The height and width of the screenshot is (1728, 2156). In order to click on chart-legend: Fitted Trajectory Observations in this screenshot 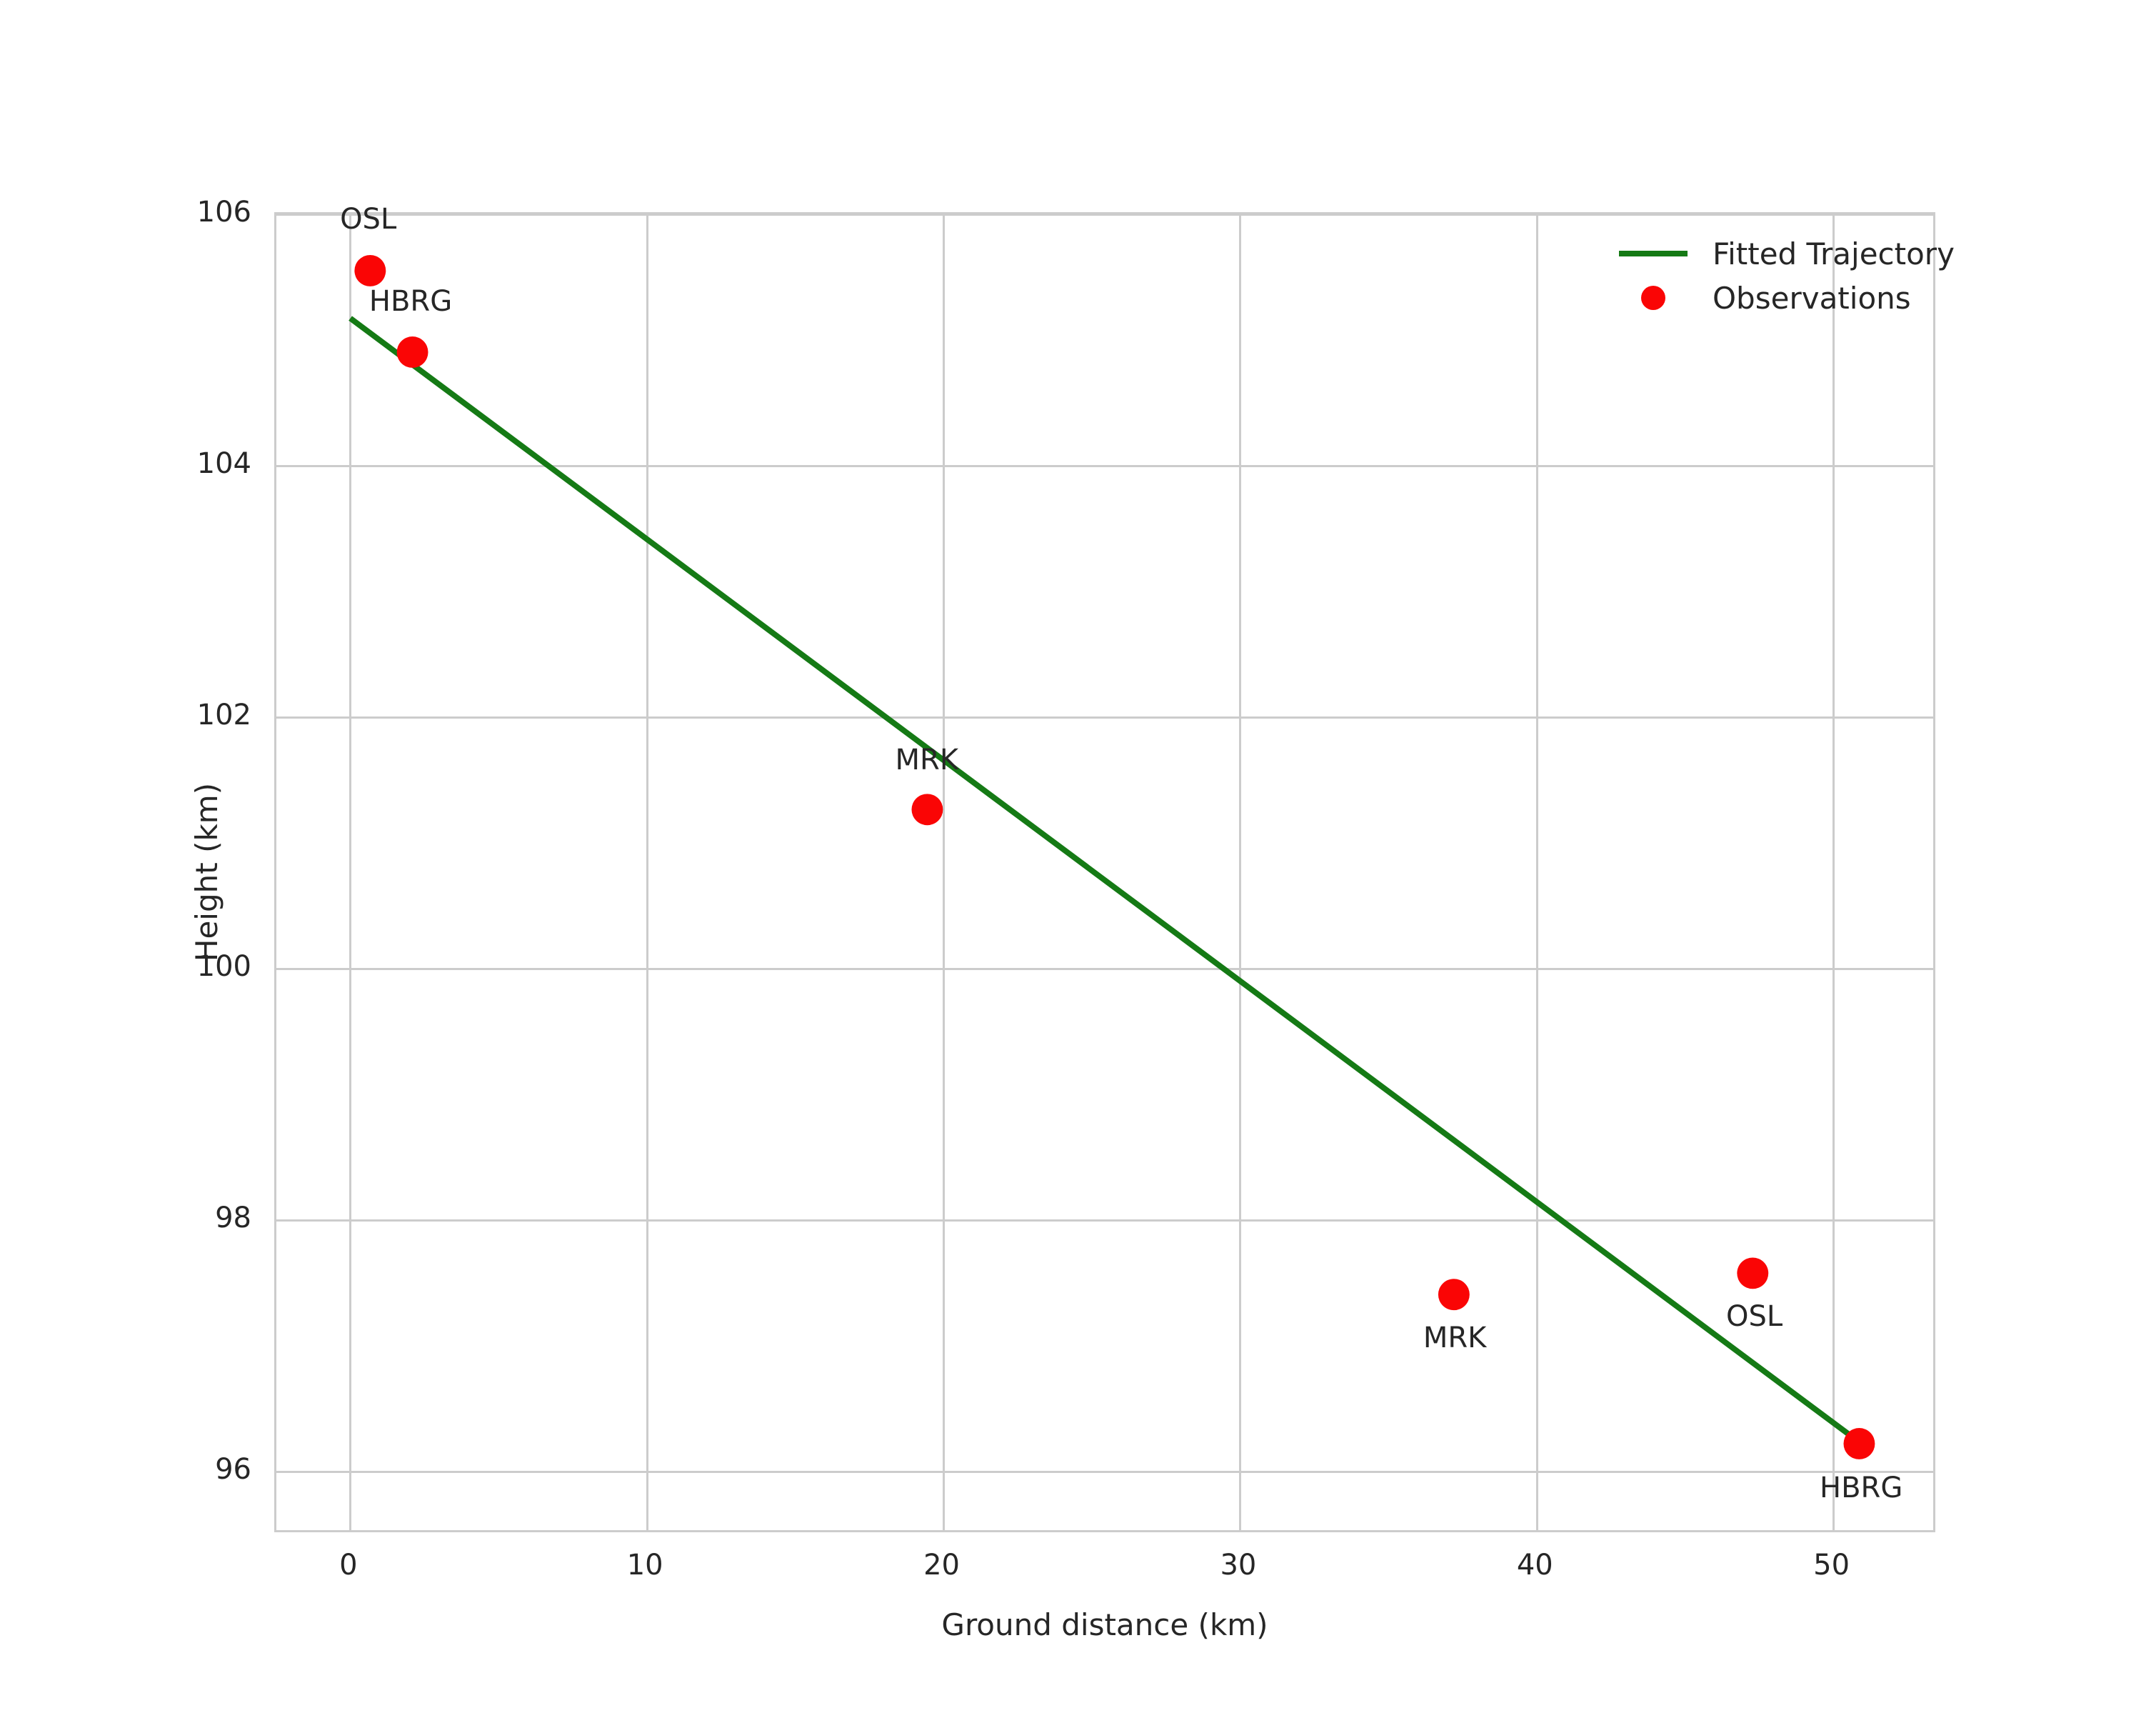, I will do `click(1781, 275)`.